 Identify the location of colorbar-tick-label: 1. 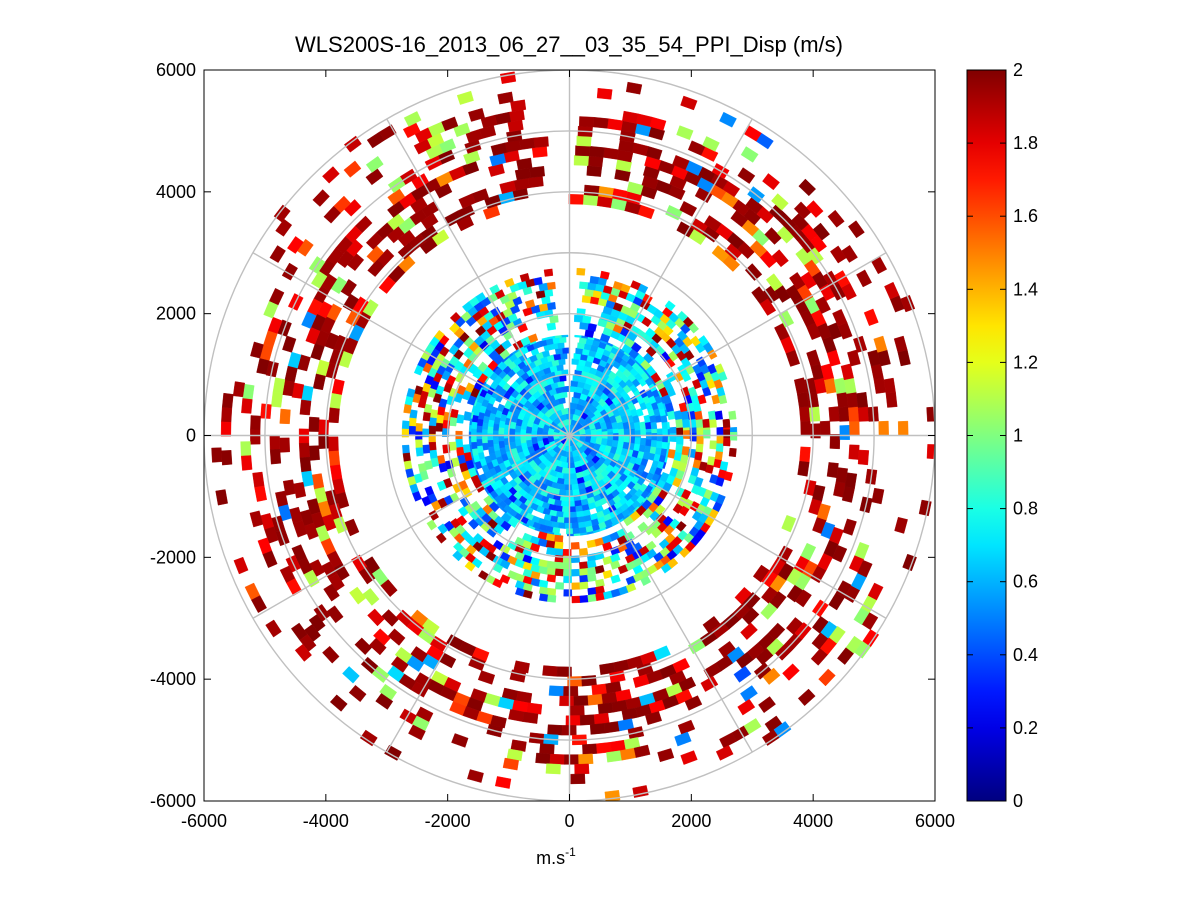
(1018, 436).